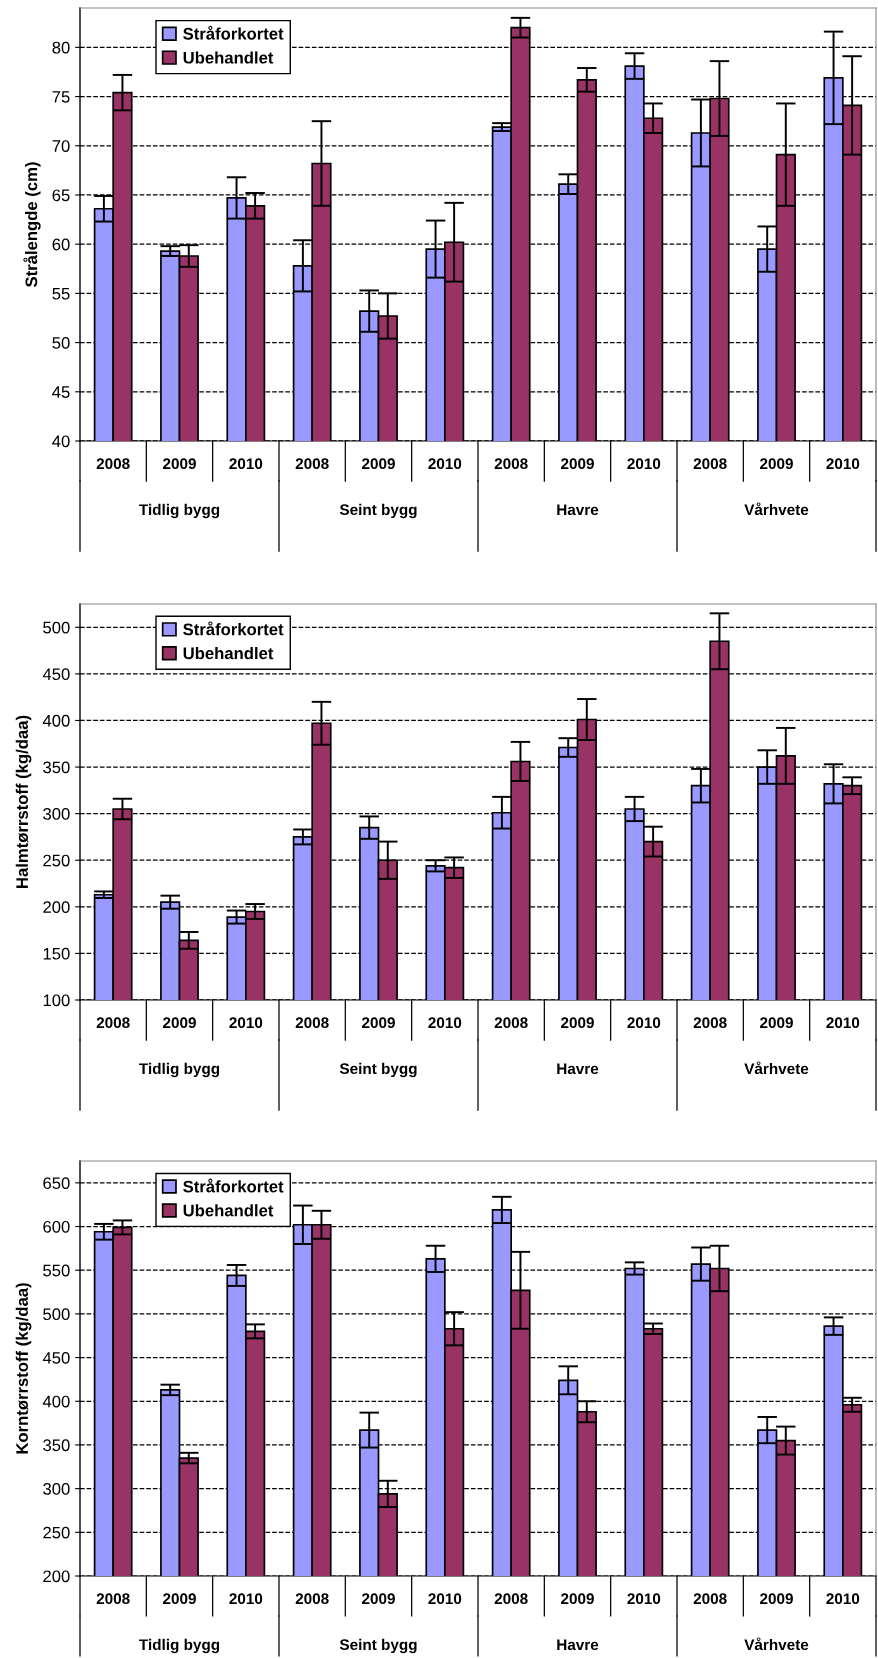  What do you see at coordinates (61, 441) in the screenshot?
I see `y-tick-label: 40` at bounding box center [61, 441].